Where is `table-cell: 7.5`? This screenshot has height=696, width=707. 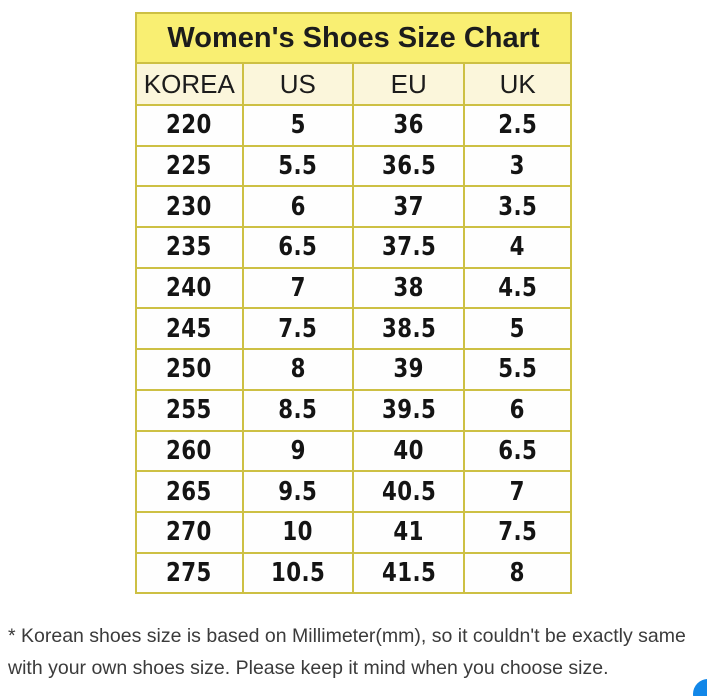 table-cell: 7.5 is located at coordinates (298, 329).